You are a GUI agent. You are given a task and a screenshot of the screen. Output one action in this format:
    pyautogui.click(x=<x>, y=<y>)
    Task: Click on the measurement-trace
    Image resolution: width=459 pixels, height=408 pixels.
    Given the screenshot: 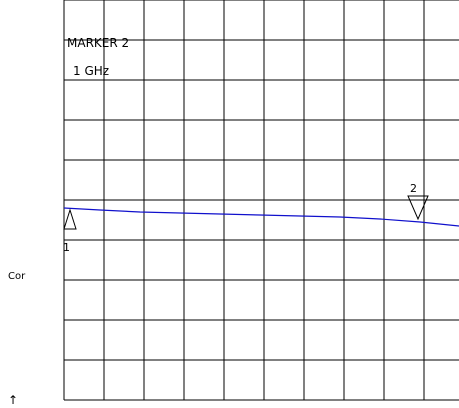 What is the action you would take?
    pyautogui.click(x=261, y=217)
    